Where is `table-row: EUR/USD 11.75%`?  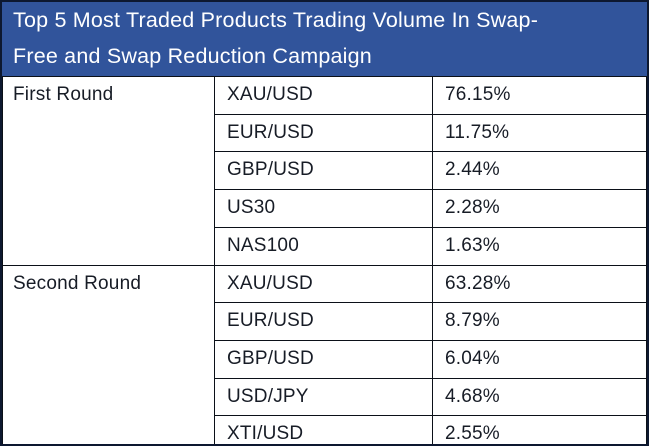 table-row: EUR/USD 11.75% is located at coordinates (325, 133).